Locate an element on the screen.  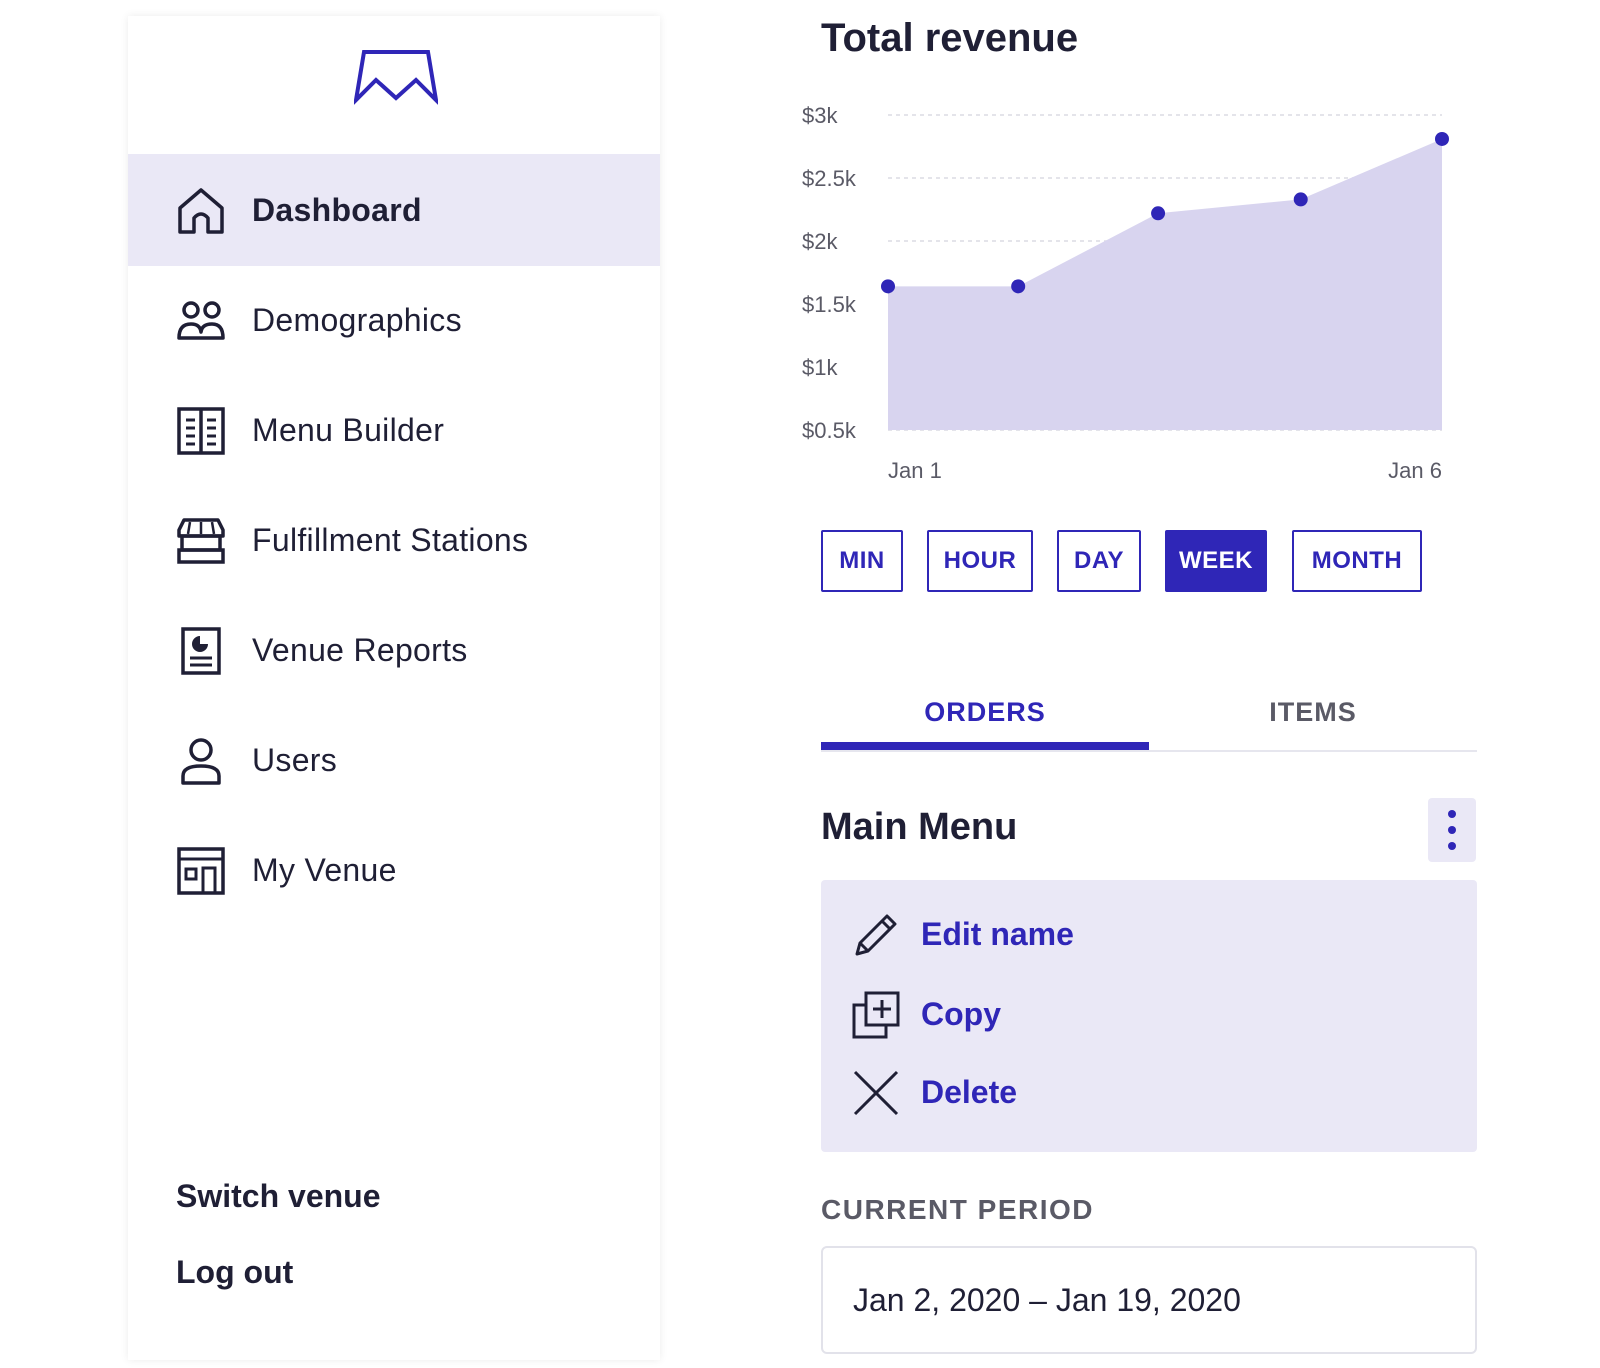
action-label: Edit name is located at coordinates (997, 934).